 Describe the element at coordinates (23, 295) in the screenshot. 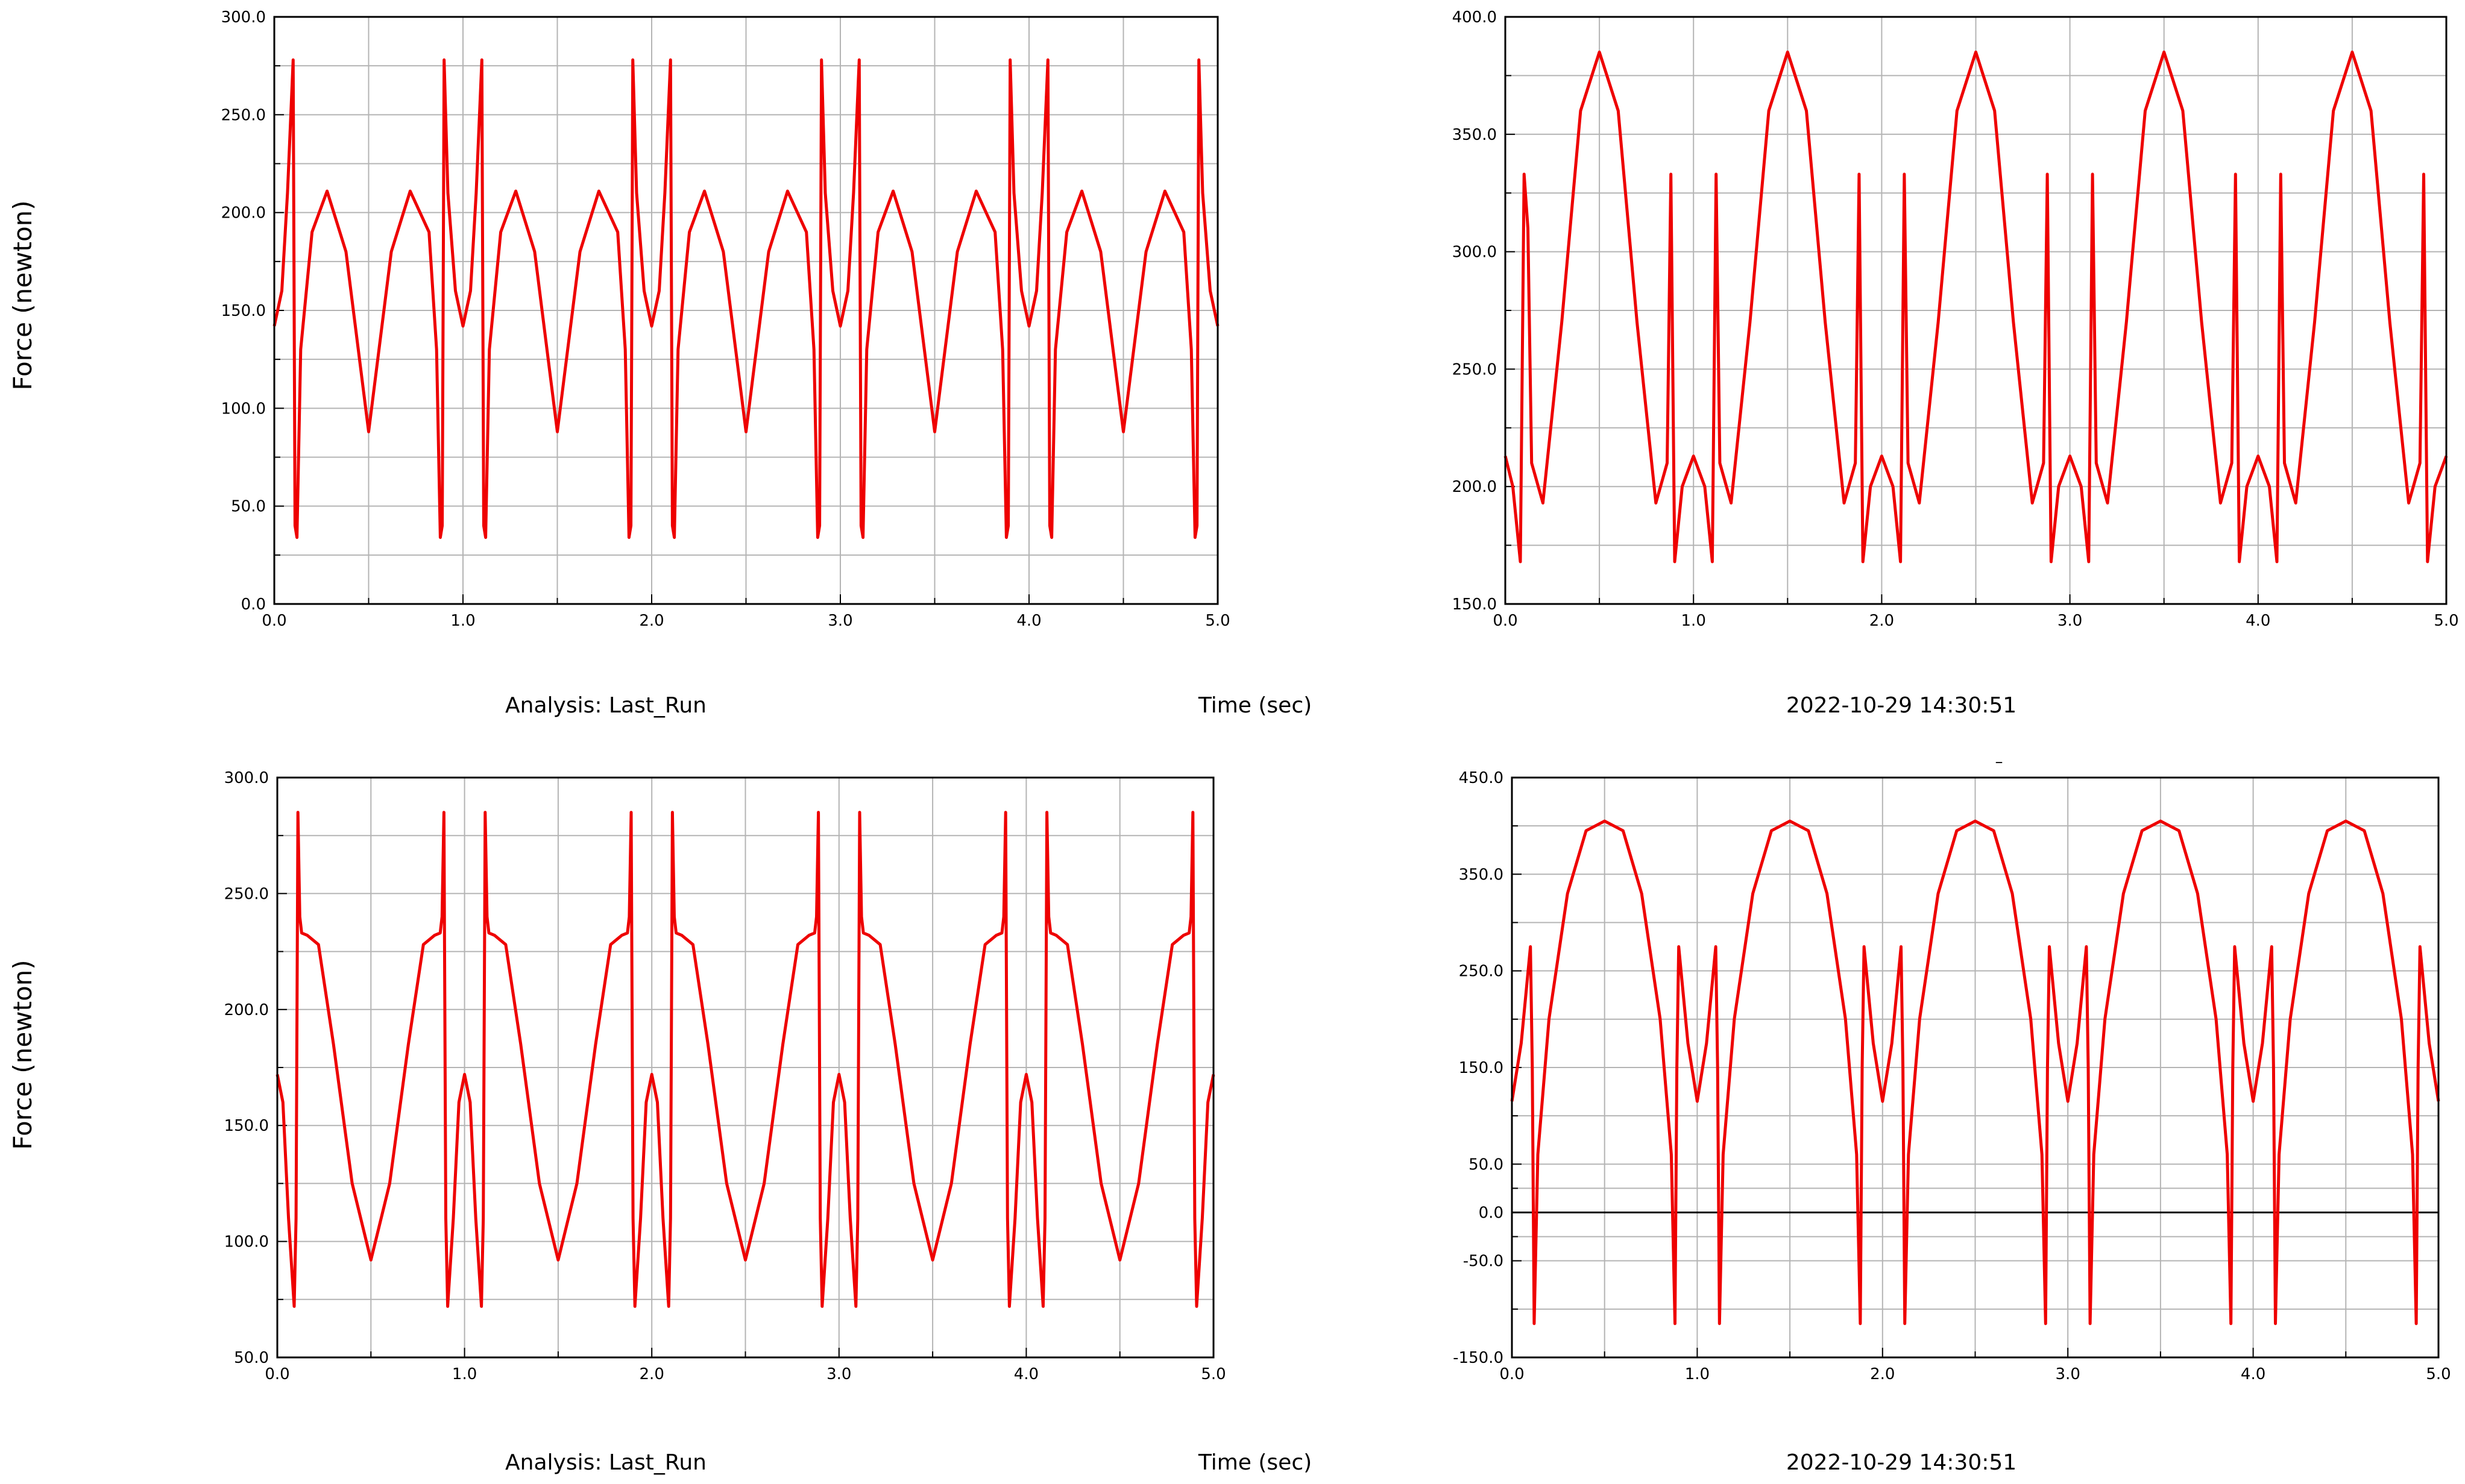

I see `y-axis-title-top: Force (newton)` at that location.